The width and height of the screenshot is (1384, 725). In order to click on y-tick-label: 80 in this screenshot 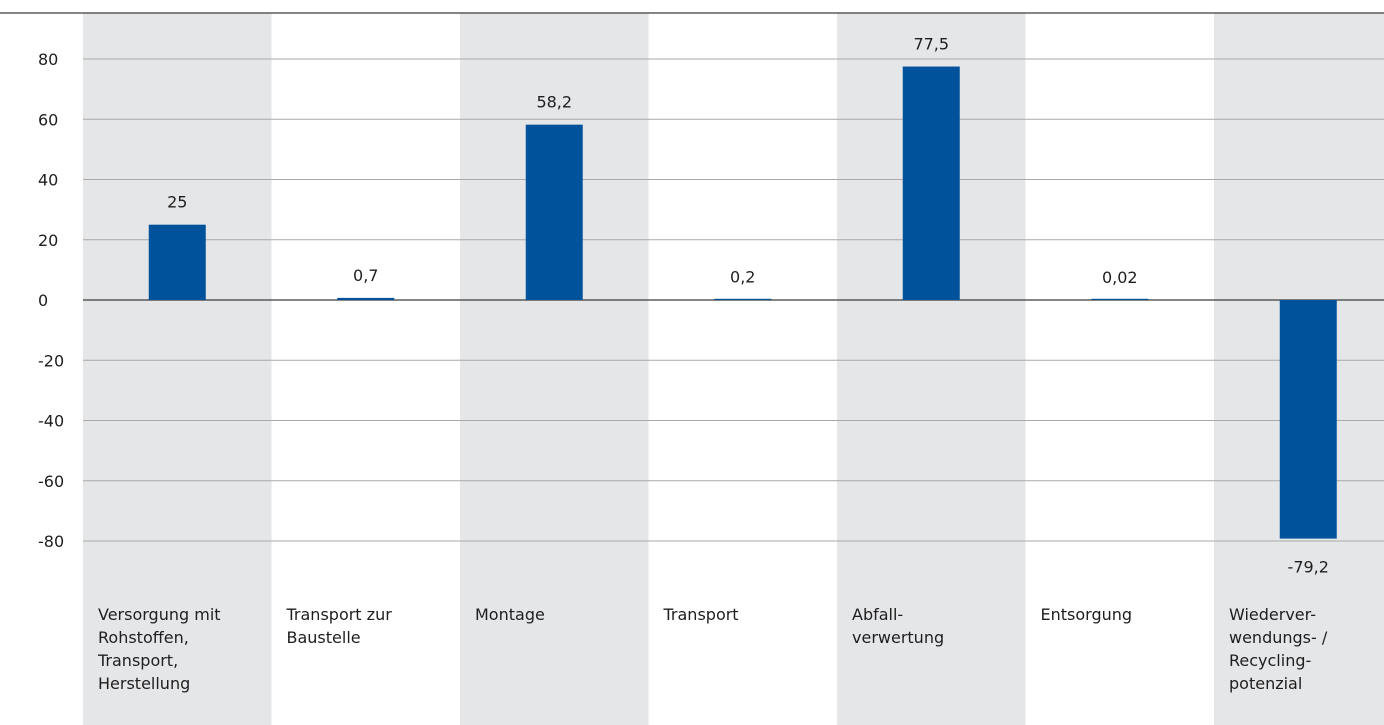, I will do `click(48, 59)`.